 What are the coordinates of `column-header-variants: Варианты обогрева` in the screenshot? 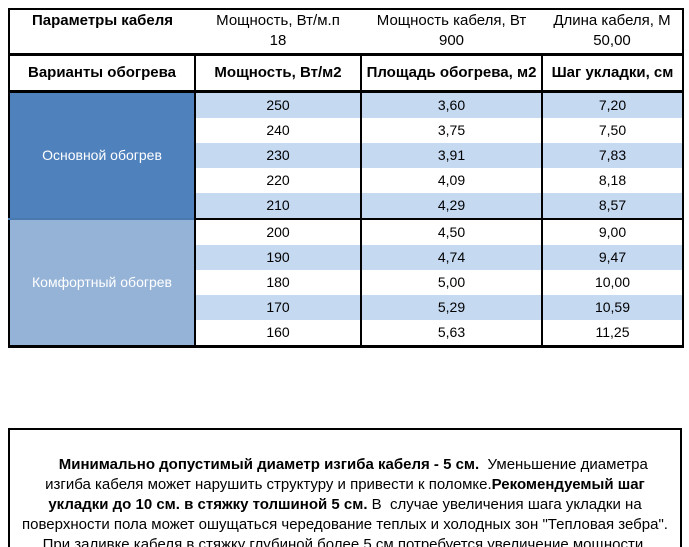 It's located at (102, 73).